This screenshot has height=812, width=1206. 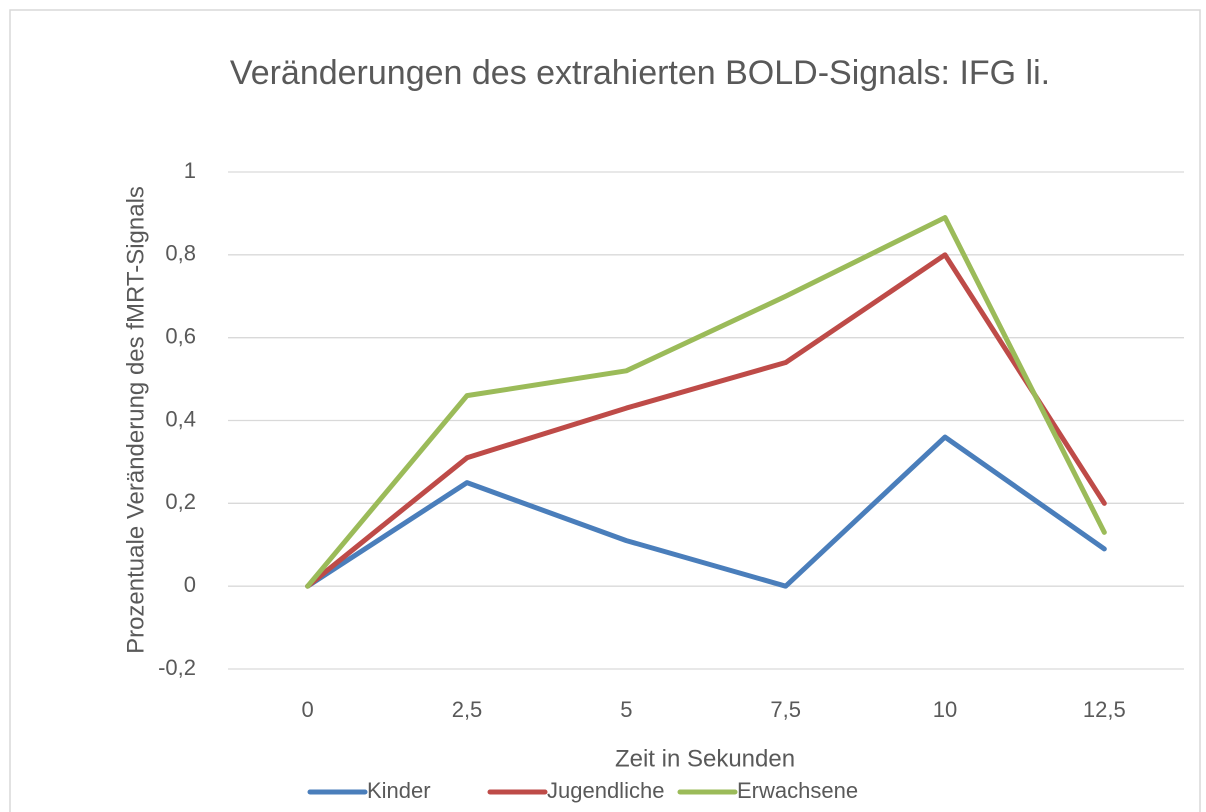 What do you see at coordinates (399, 790) in the screenshot?
I see `legend-label: Kinder` at bounding box center [399, 790].